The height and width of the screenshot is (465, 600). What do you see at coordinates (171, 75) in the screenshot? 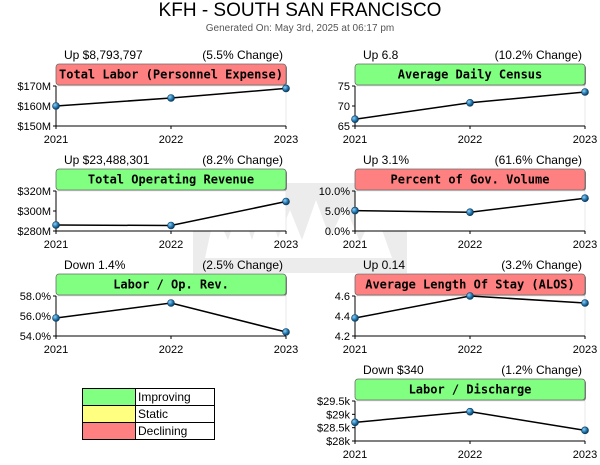
I see `chart-title: Total Labor (Personnel Expense)` at bounding box center [171, 75].